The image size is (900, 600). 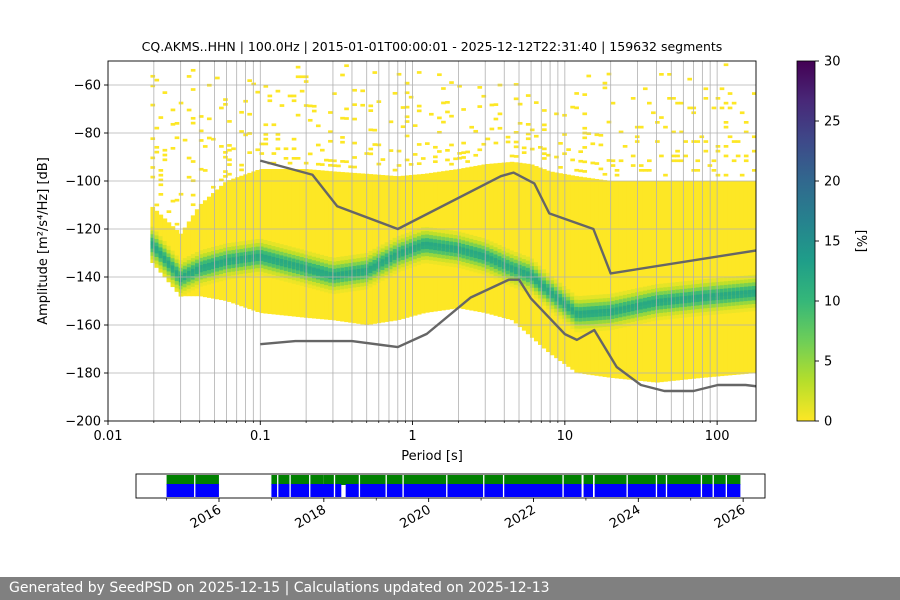 What do you see at coordinates (83, 182) in the screenshot?
I see `y-tick-label: −100` at bounding box center [83, 182].